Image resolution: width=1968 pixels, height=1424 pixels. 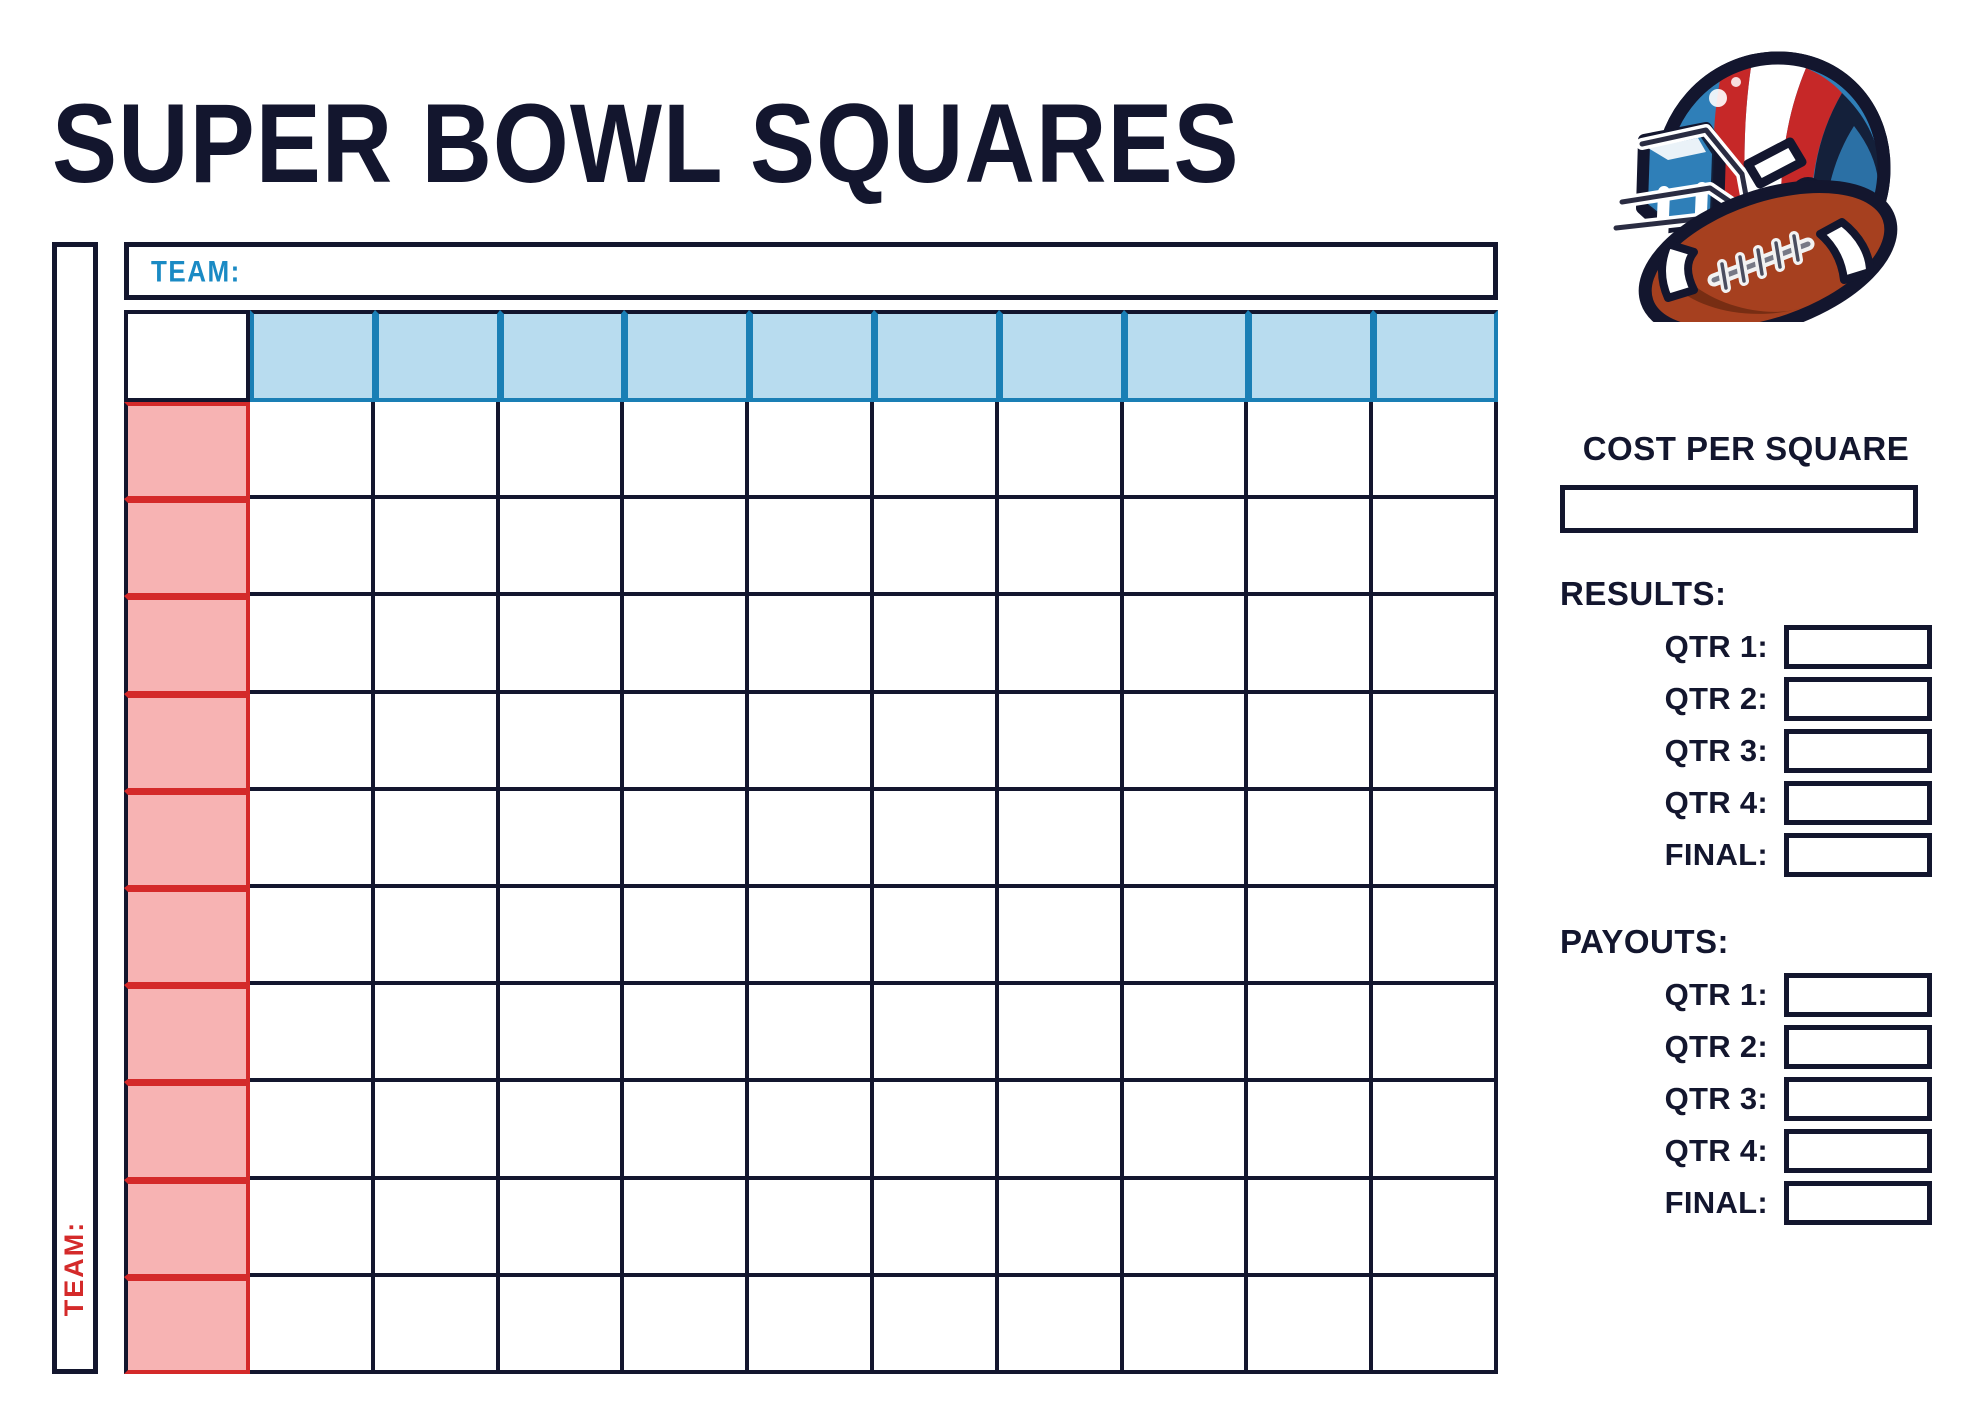 What do you see at coordinates (1739, 509) in the screenshot?
I see `cost-per-square-input` at bounding box center [1739, 509].